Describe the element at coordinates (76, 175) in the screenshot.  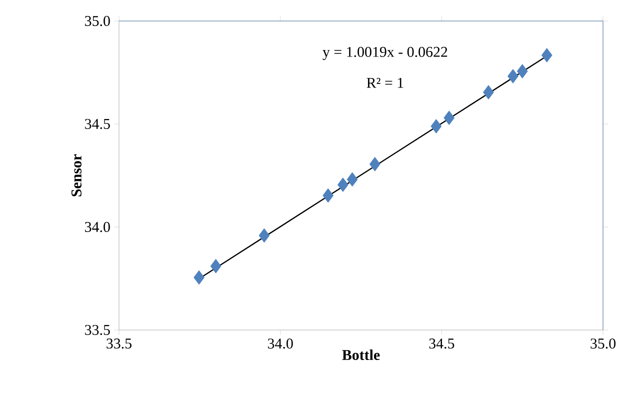
I see `y-axis-title: Sensor` at that location.